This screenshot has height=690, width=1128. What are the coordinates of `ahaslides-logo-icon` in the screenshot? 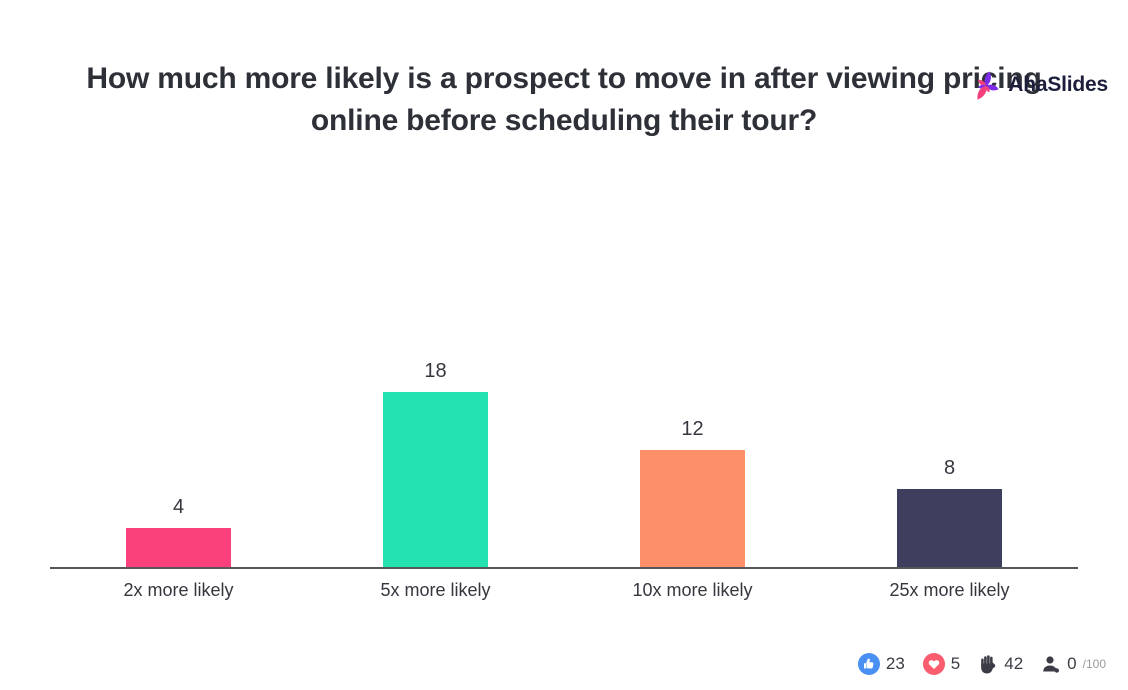 It's located at (988, 85).